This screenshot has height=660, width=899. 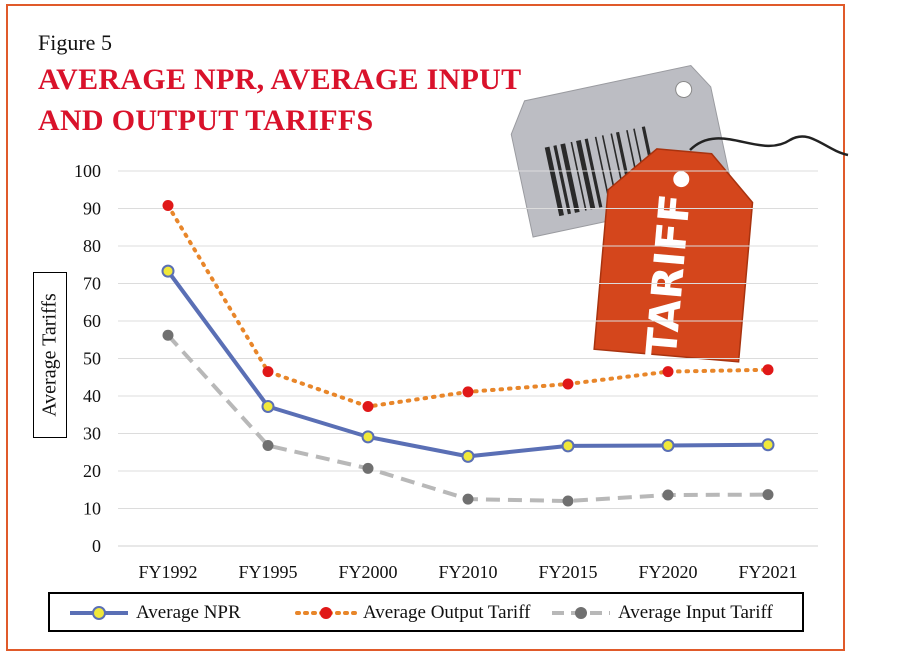 I want to click on legend-swatch-npr, so click(x=99, y=613).